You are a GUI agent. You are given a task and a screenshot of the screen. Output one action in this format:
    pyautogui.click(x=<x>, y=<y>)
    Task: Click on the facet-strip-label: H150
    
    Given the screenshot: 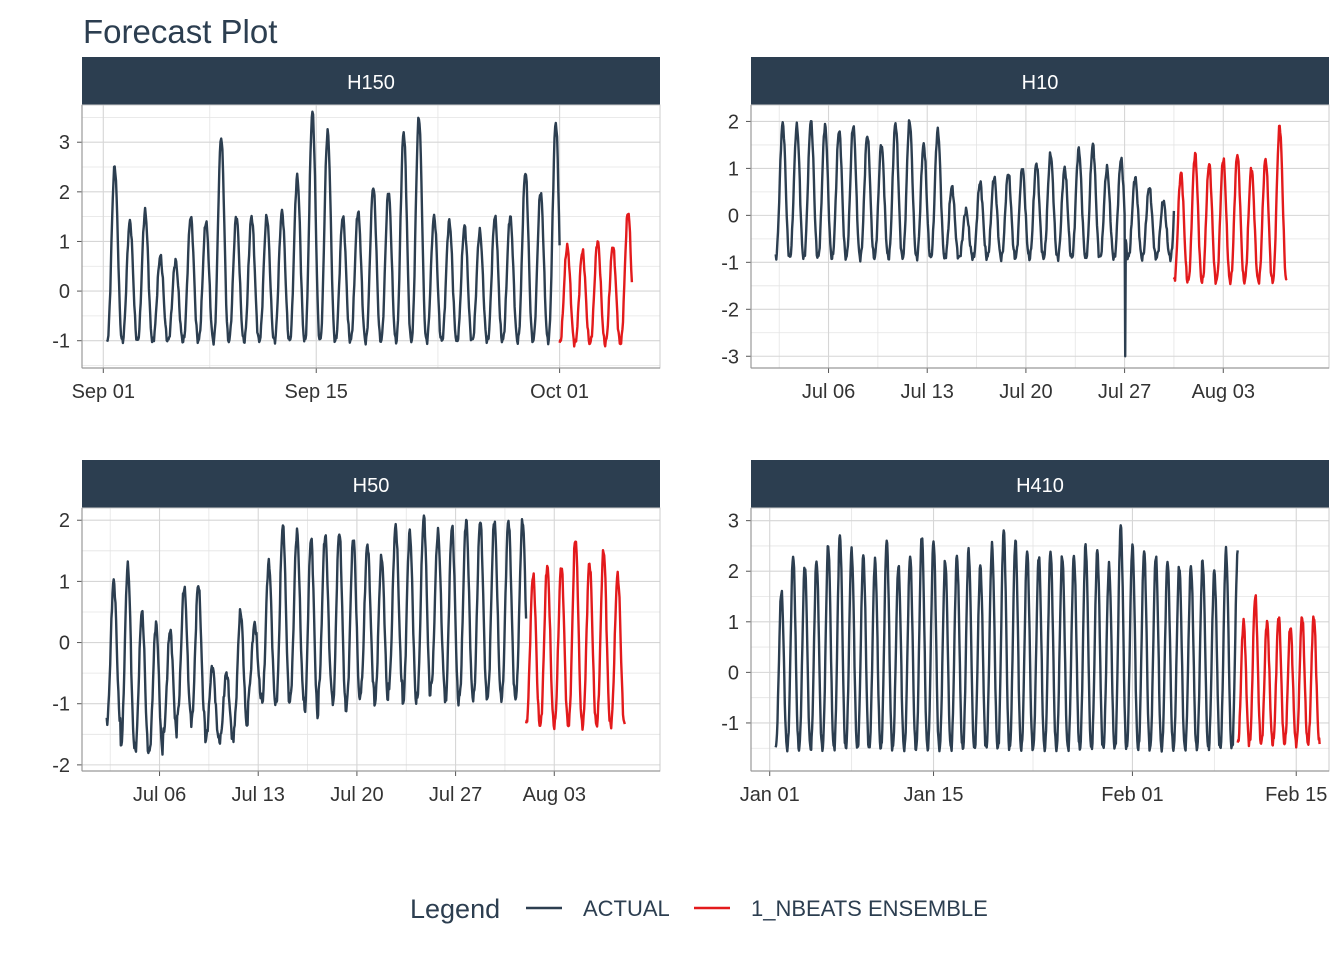 What is the action you would take?
    pyautogui.click(x=371, y=83)
    